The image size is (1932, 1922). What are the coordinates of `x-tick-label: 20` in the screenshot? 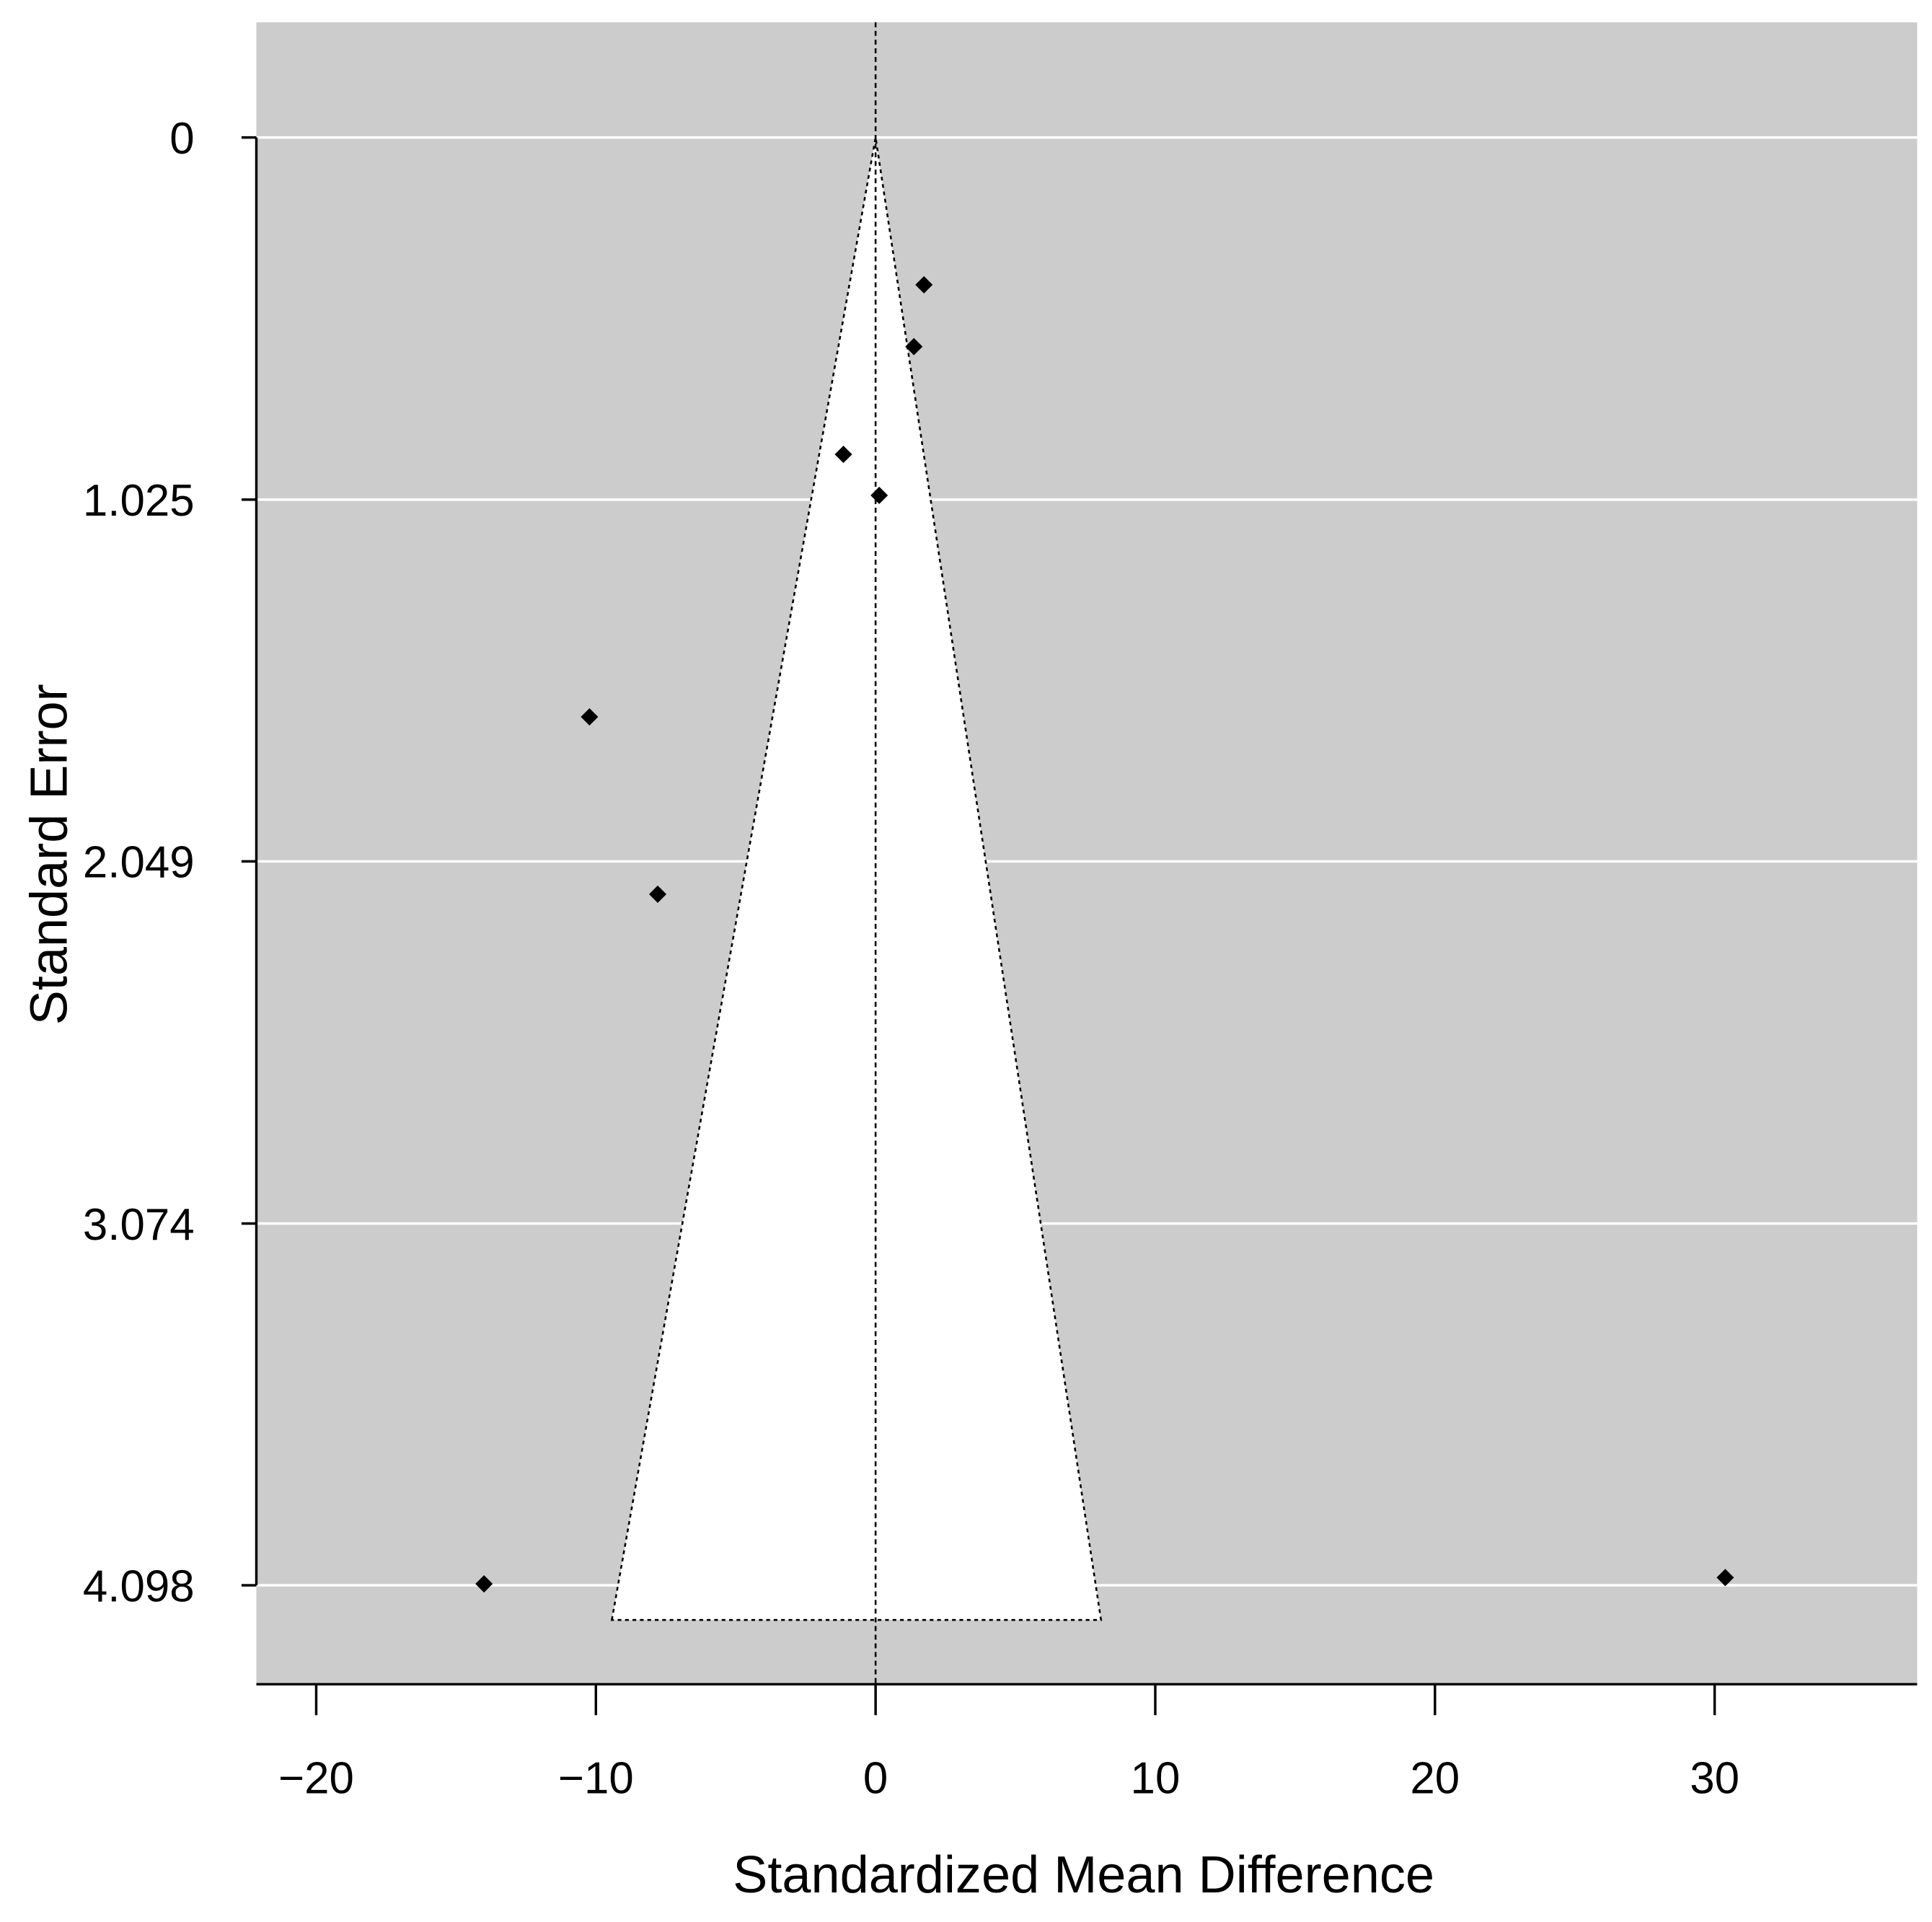 It's located at (1435, 1778).